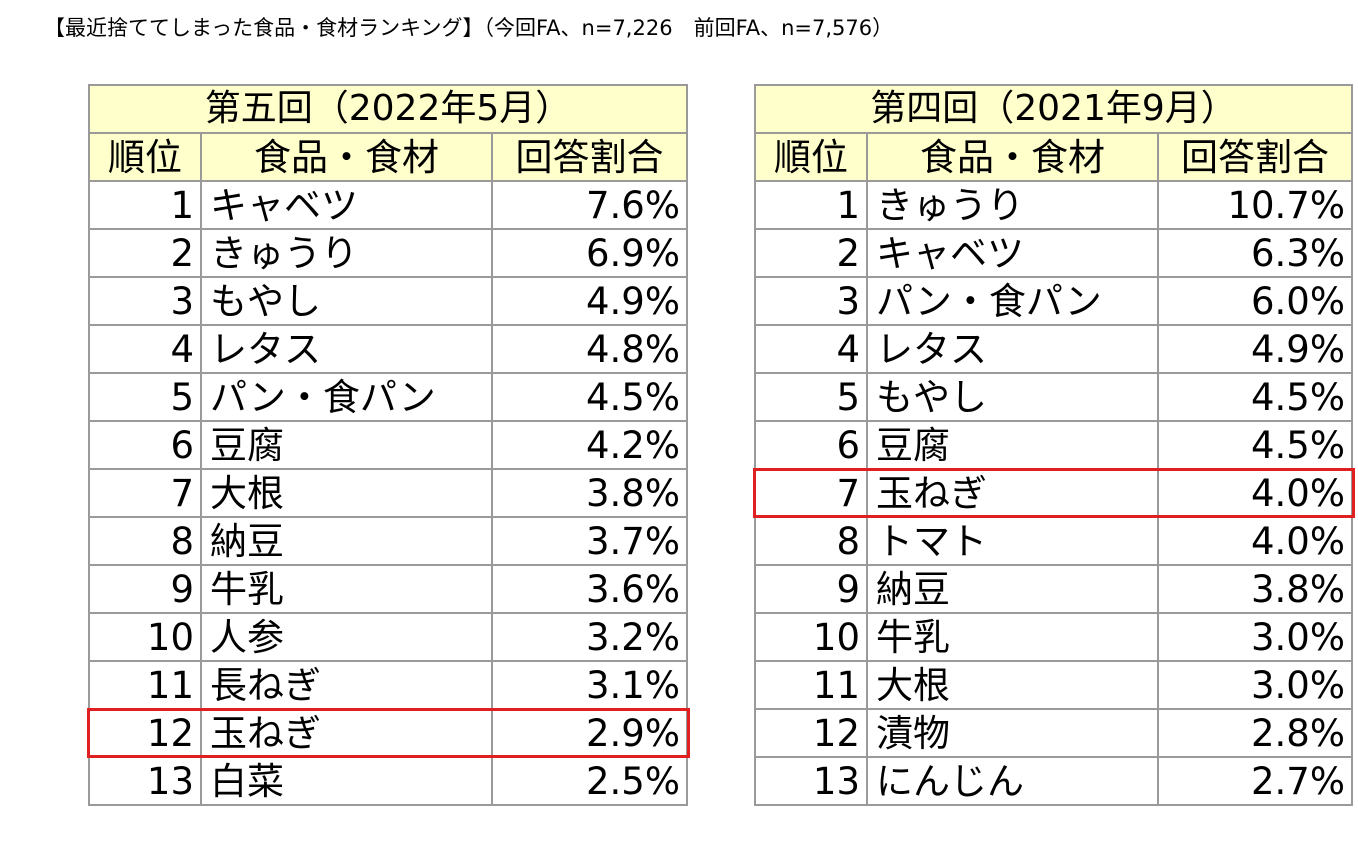 The image size is (1358, 843). Describe the element at coordinates (346, 157) in the screenshot. I see `header-item: 食品・食材` at that location.